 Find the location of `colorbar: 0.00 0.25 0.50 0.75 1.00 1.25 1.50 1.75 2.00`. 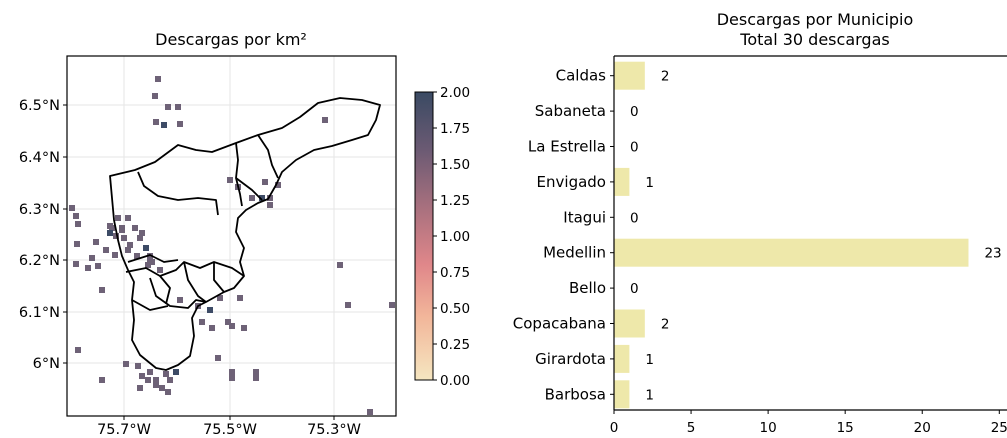

colorbar: 0.00 0.25 0.50 0.75 1.00 1.25 1.50 1.75 2.00 is located at coordinates (442, 237).